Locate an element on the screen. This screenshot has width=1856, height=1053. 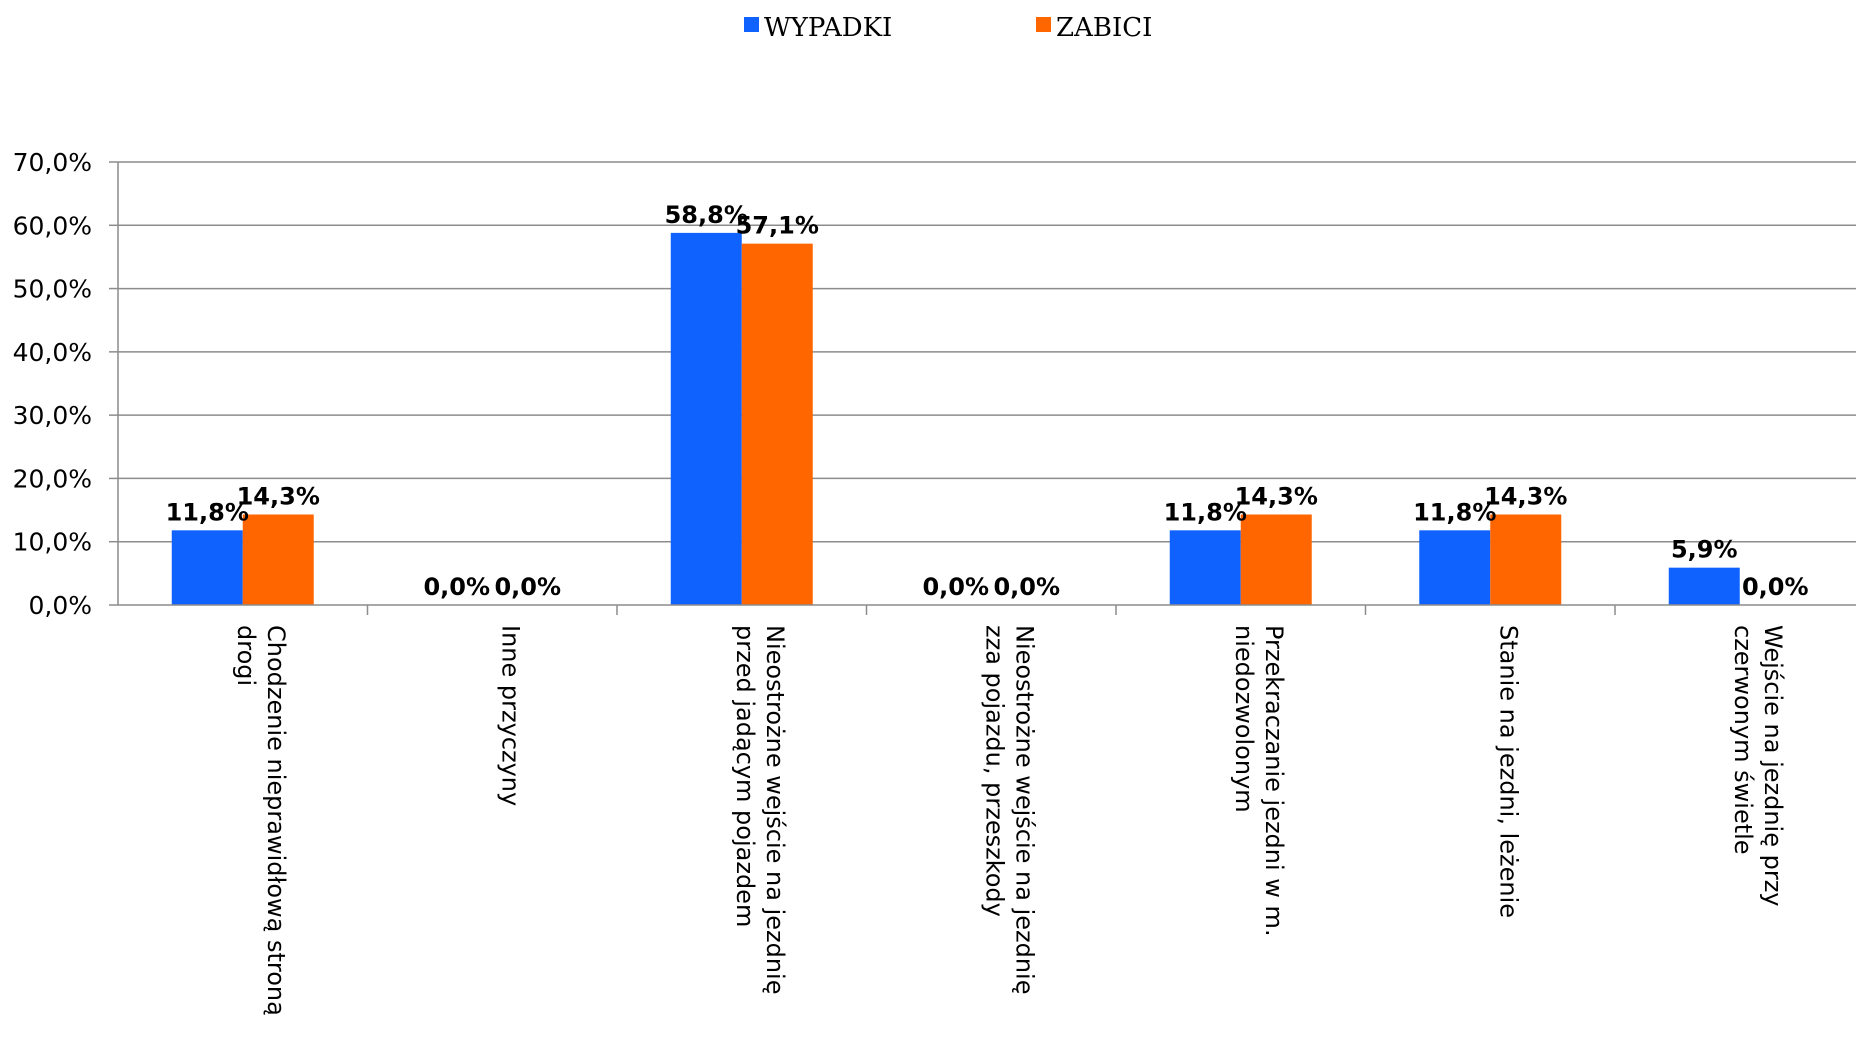
data-label-wypadki-1: 0,0% is located at coordinates (456, 587).